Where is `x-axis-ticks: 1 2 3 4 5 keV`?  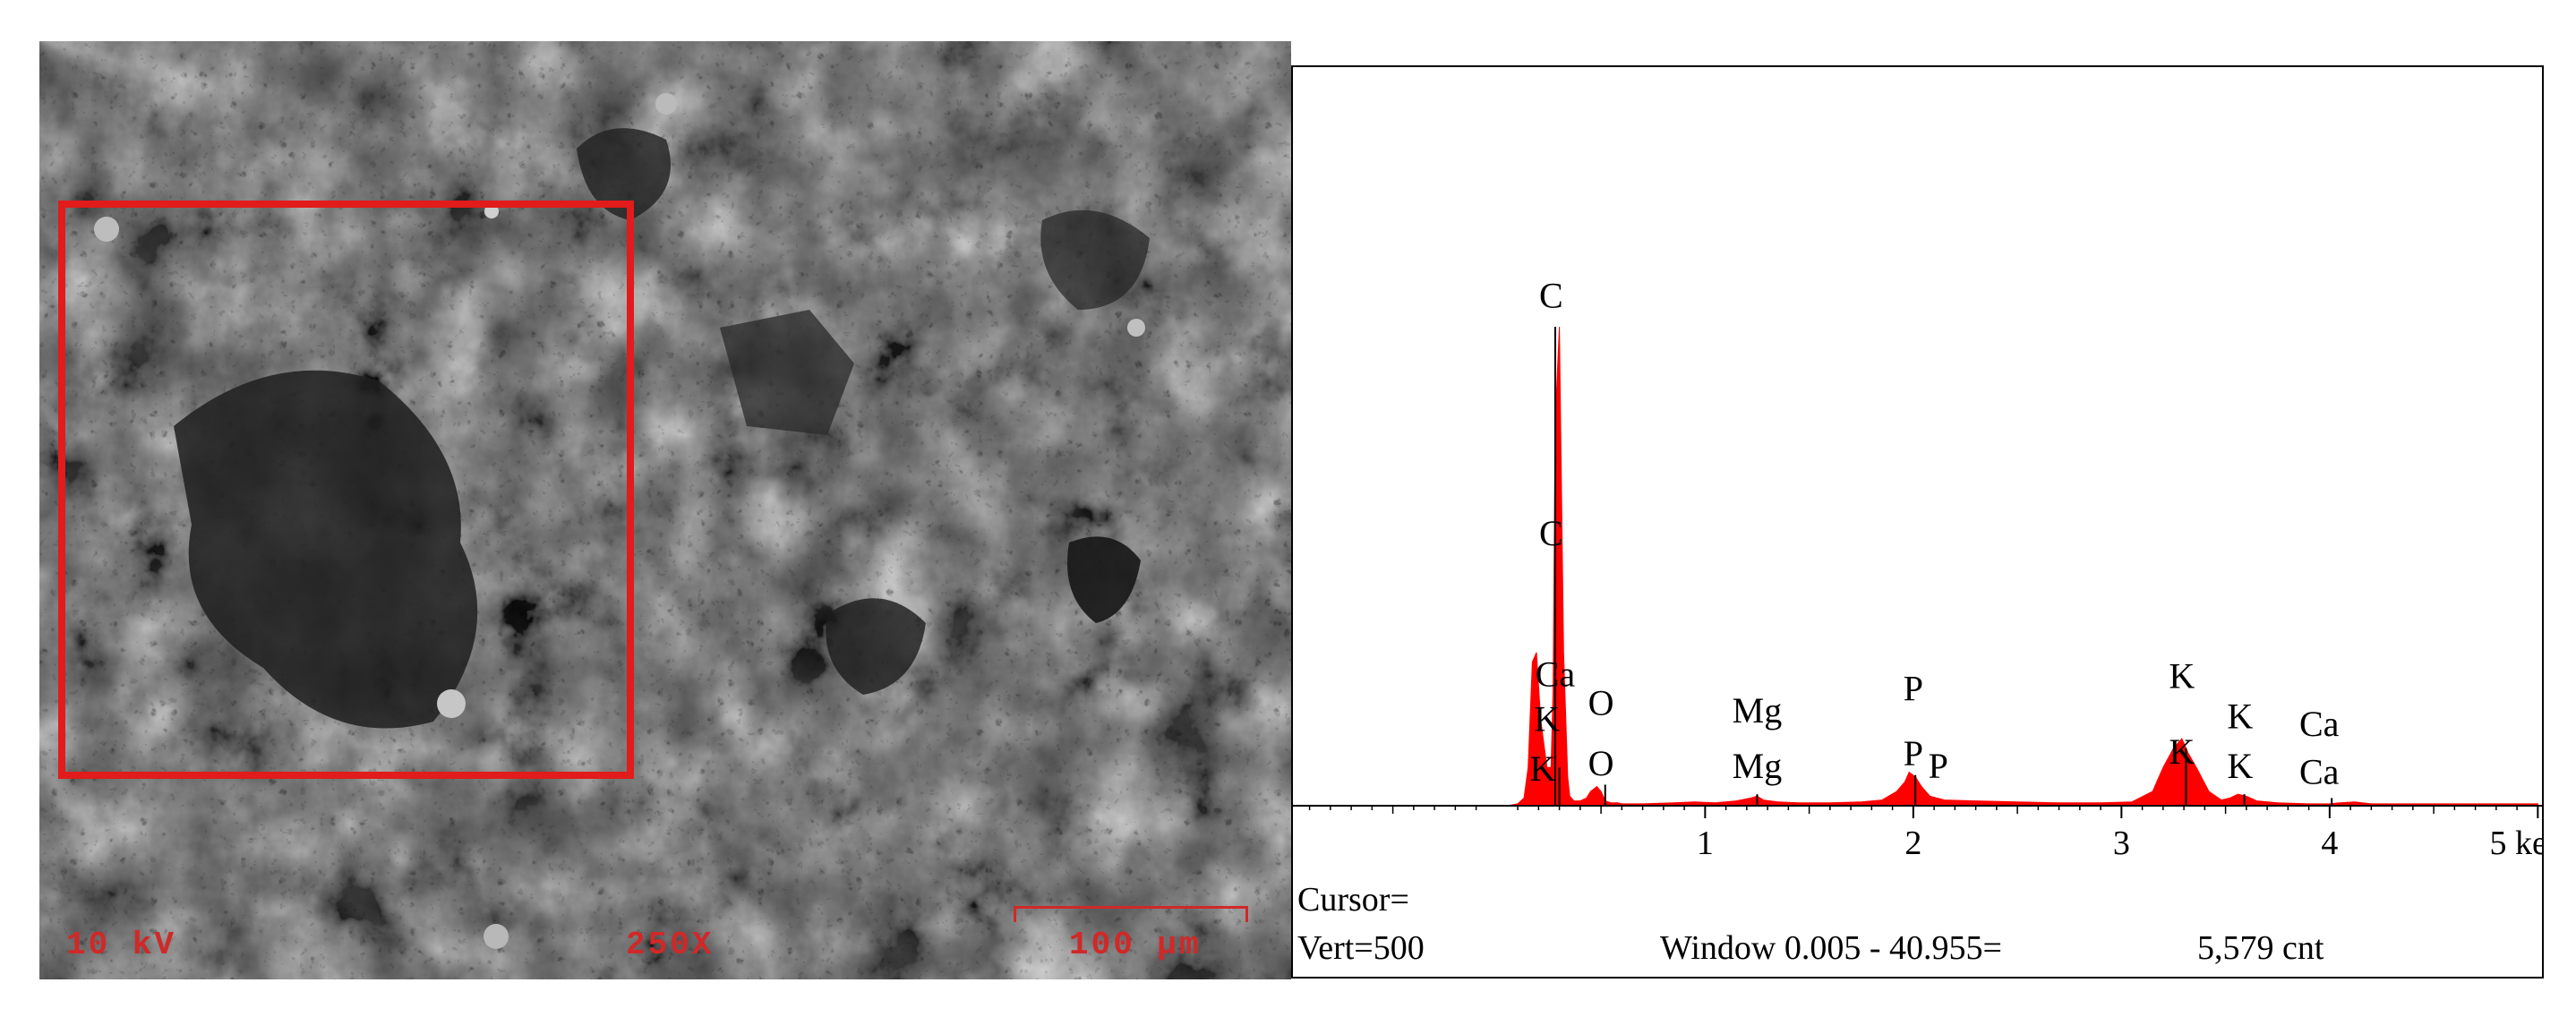
x-axis-ticks: 1 2 3 4 5 keV is located at coordinates (1925, 834).